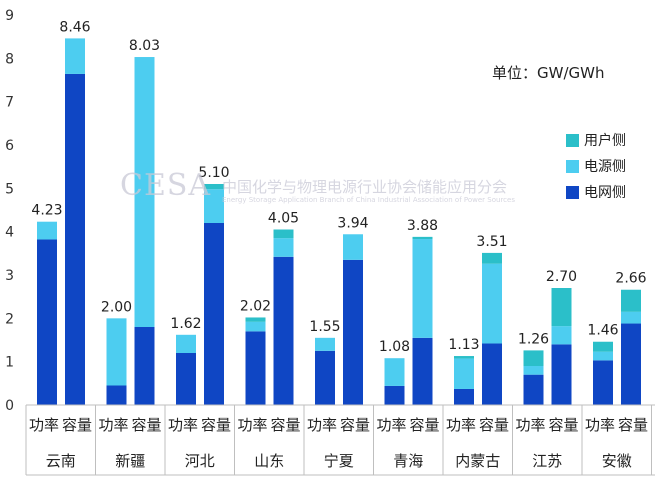 This screenshot has height=480, width=660. What do you see at coordinates (477, 461) in the screenshot?
I see `province-label: 内蒙古` at bounding box center [477, 461].